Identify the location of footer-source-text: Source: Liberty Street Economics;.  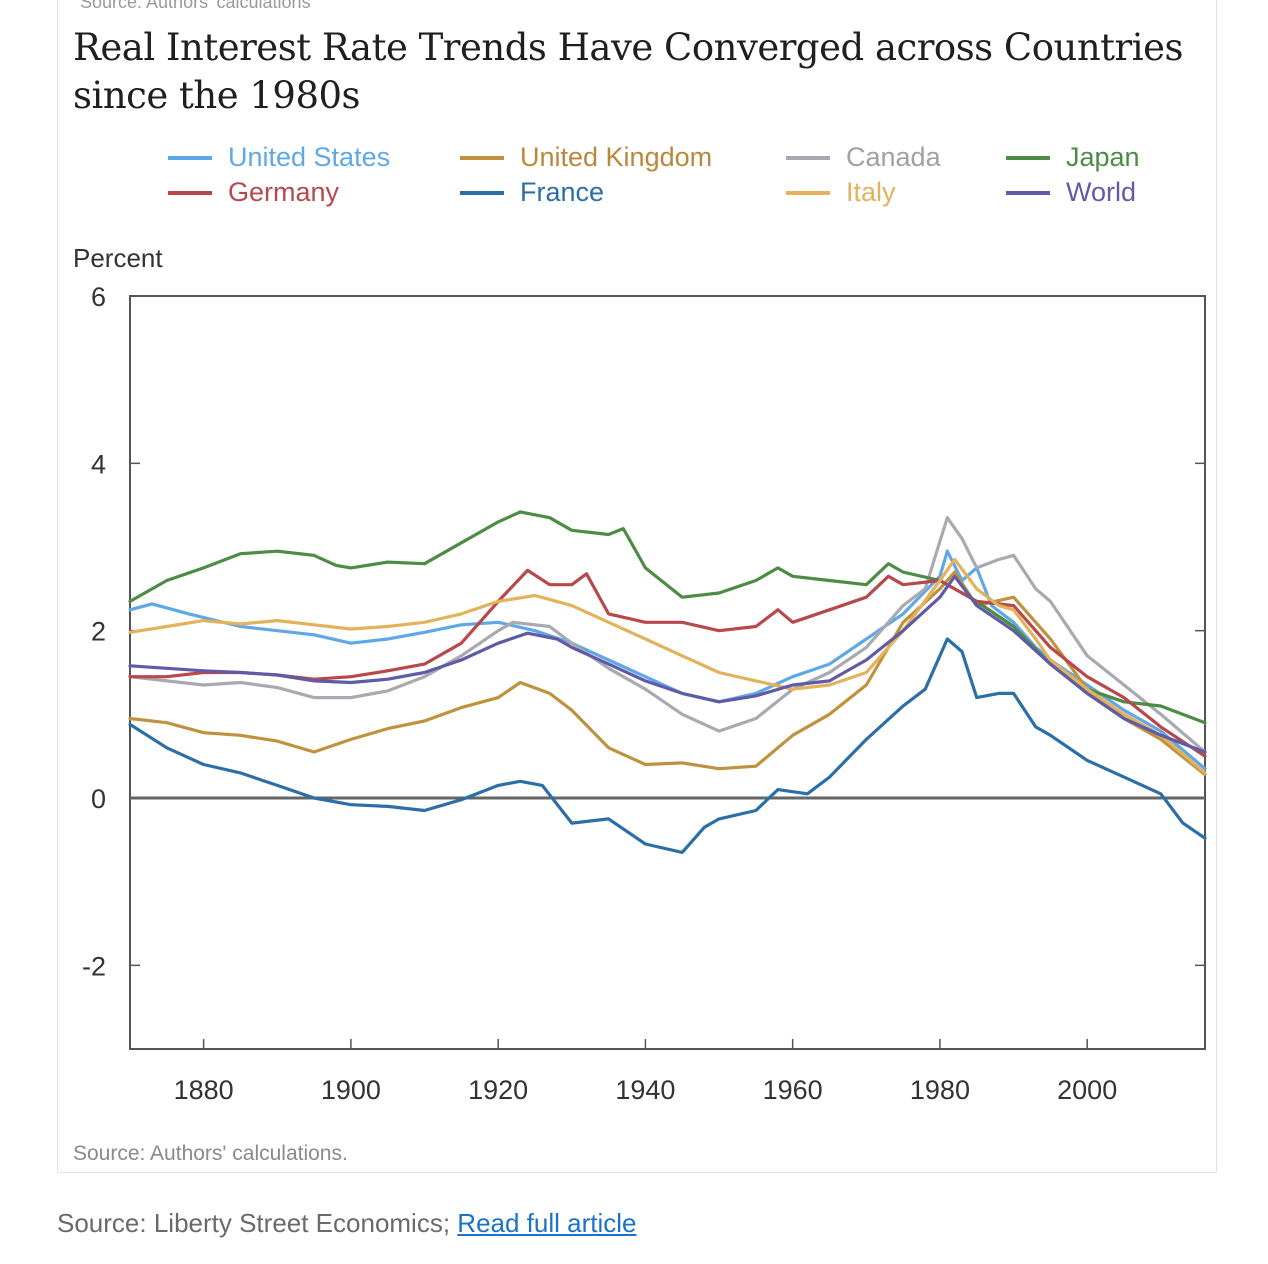
(257, 1223).